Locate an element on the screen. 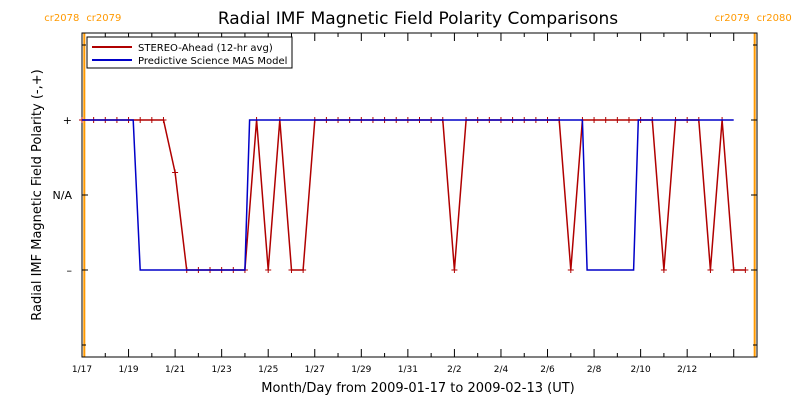 The width and height of the screenshot is (800, 400). x-tick-label: 2/2 is located at coordinates (454, 370).